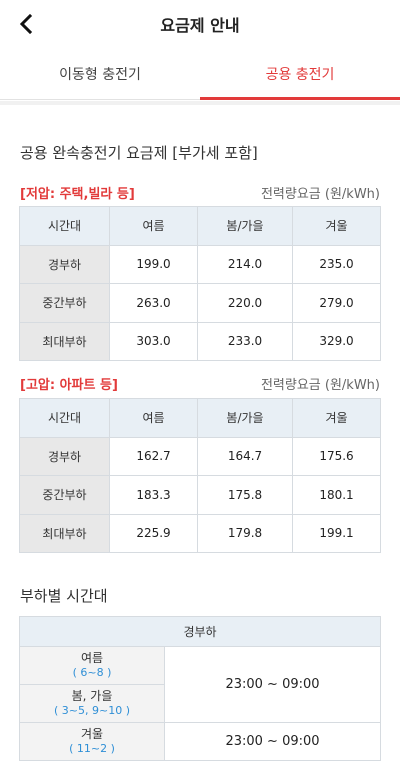 The width and height of the screenshot is (400, 768). I want to click on table-cell: 199.1, so click(336, 533).